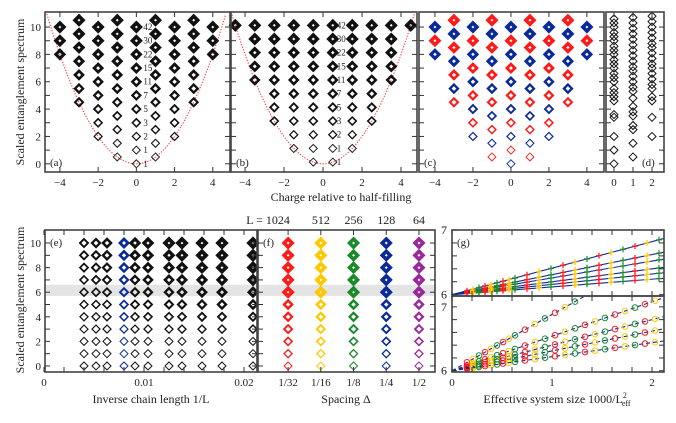  I want to click on panel-a-x-tick-label: −4, so click(60, 183).